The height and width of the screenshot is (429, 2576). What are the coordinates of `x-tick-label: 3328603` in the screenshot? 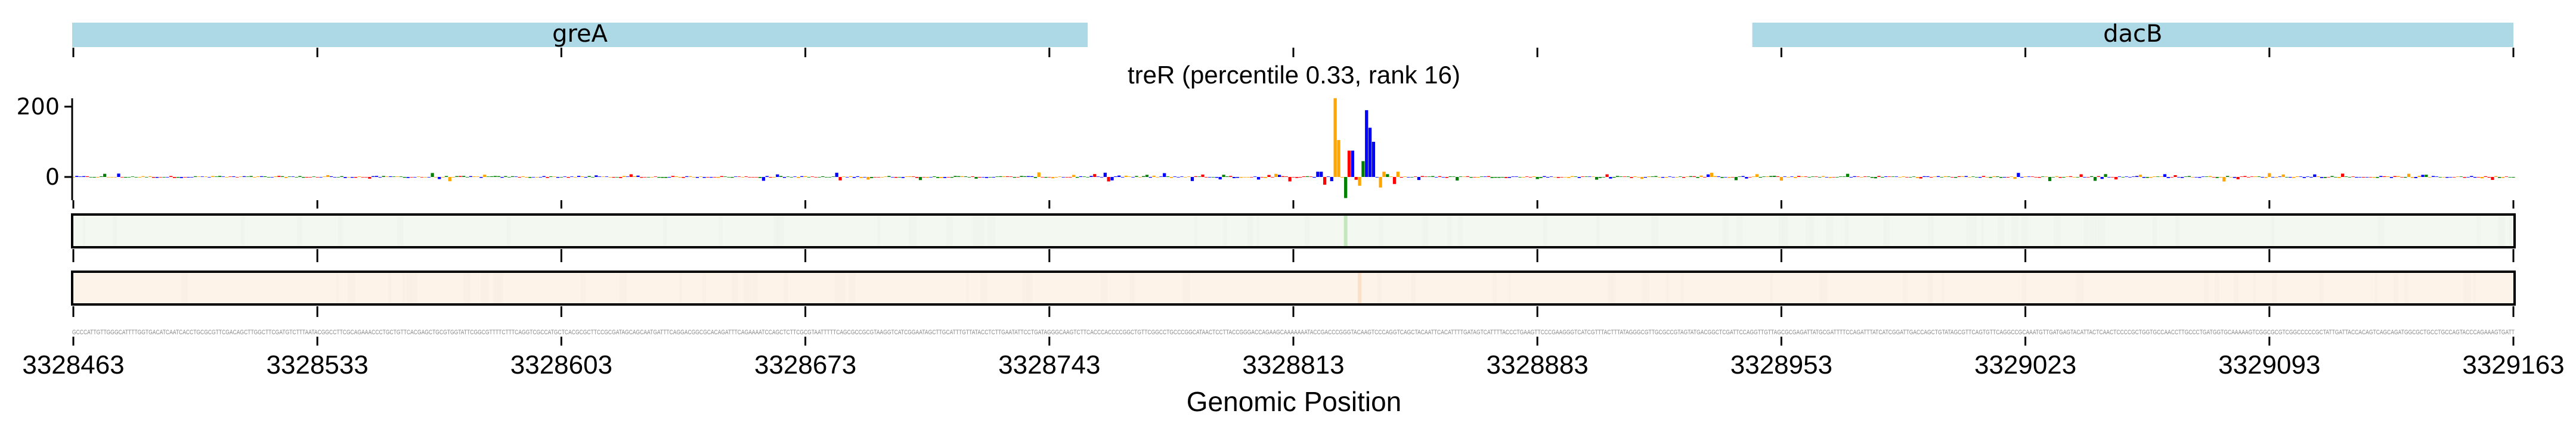 It's located at (561, 365).